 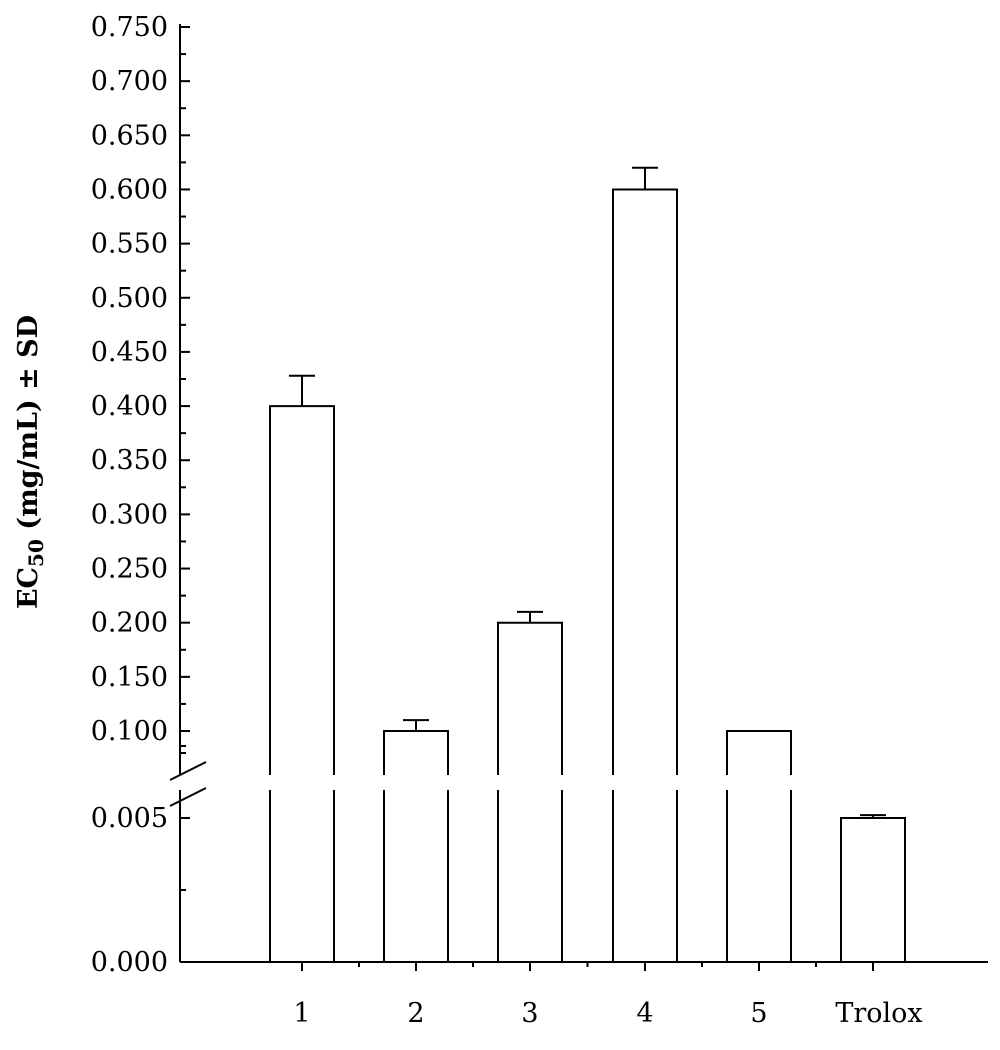 I want to click on y-tick-label: 0.300, so click(x=129, y=514).